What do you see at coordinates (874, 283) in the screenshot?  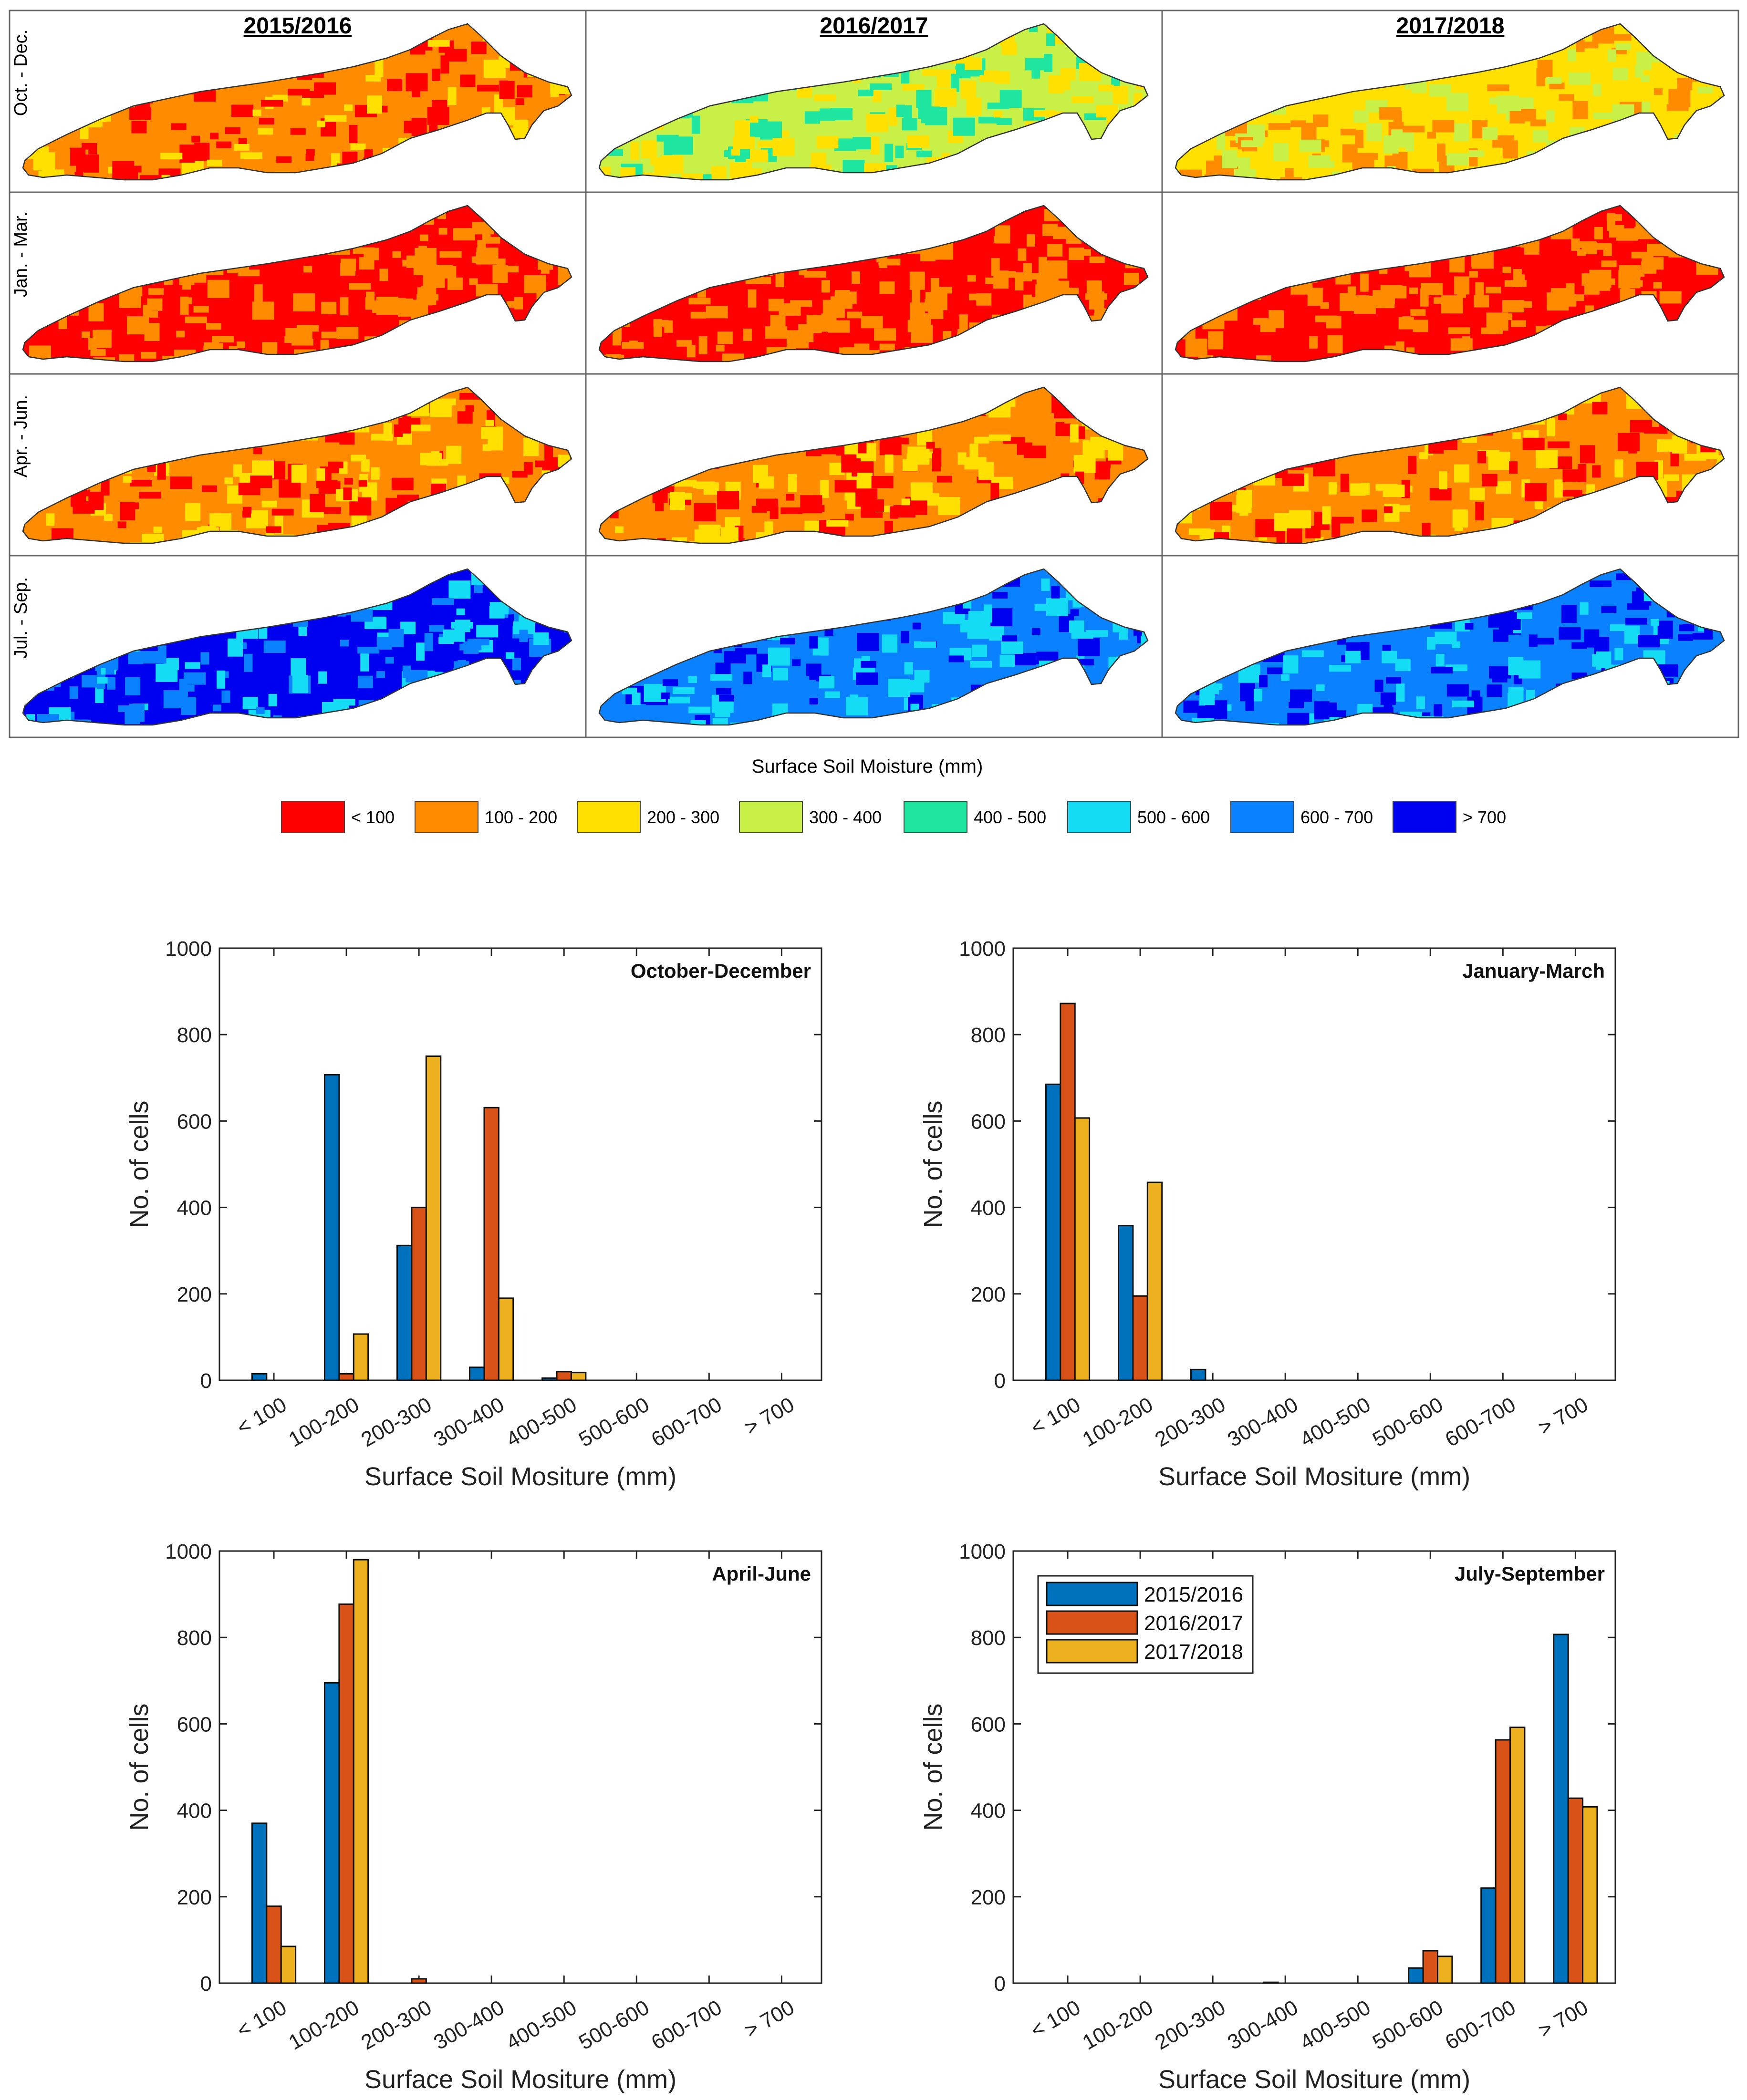 I see `map-cell` at bounding box center [874, 283].